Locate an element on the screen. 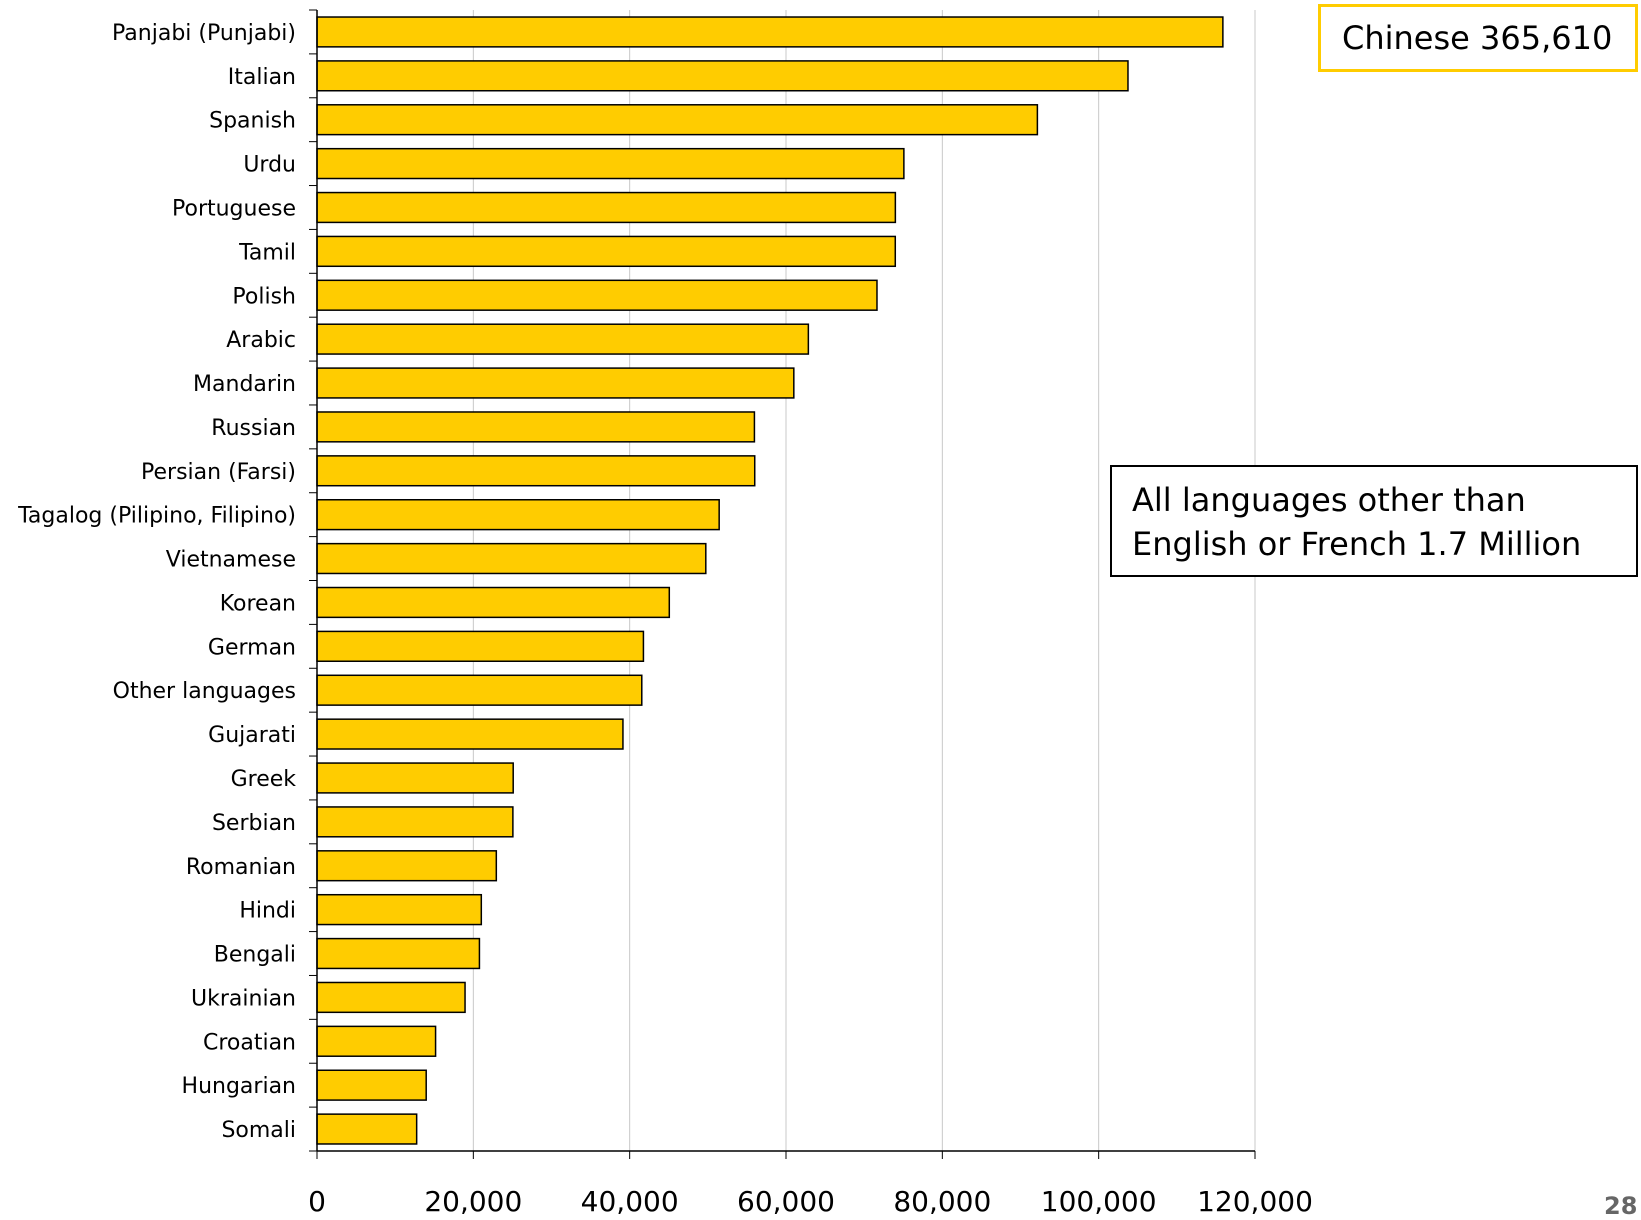  category-label: Italian is located at coordinates (262, 77).